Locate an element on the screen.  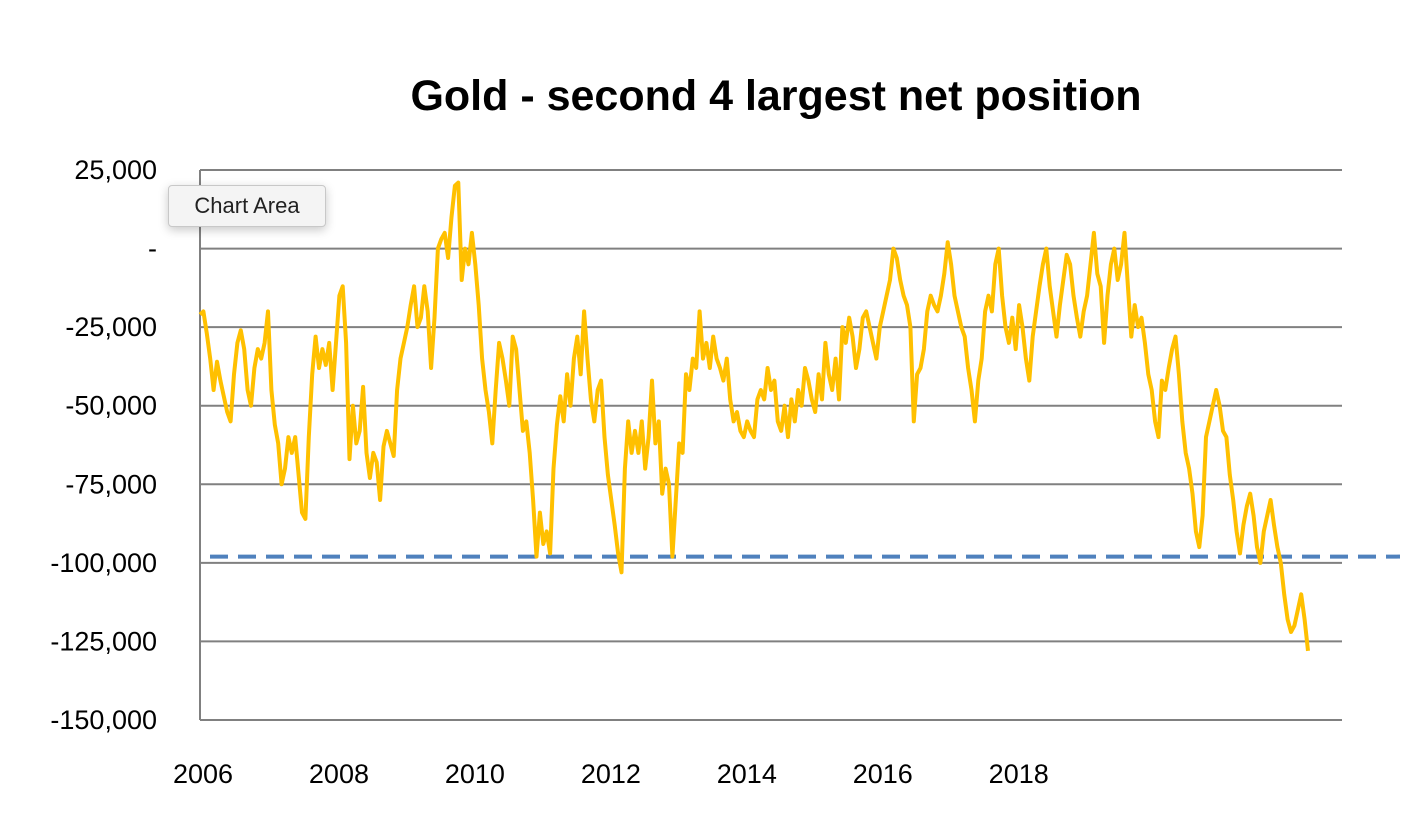
x-tick-label: 2018 is located at coordinates (1019, 774).